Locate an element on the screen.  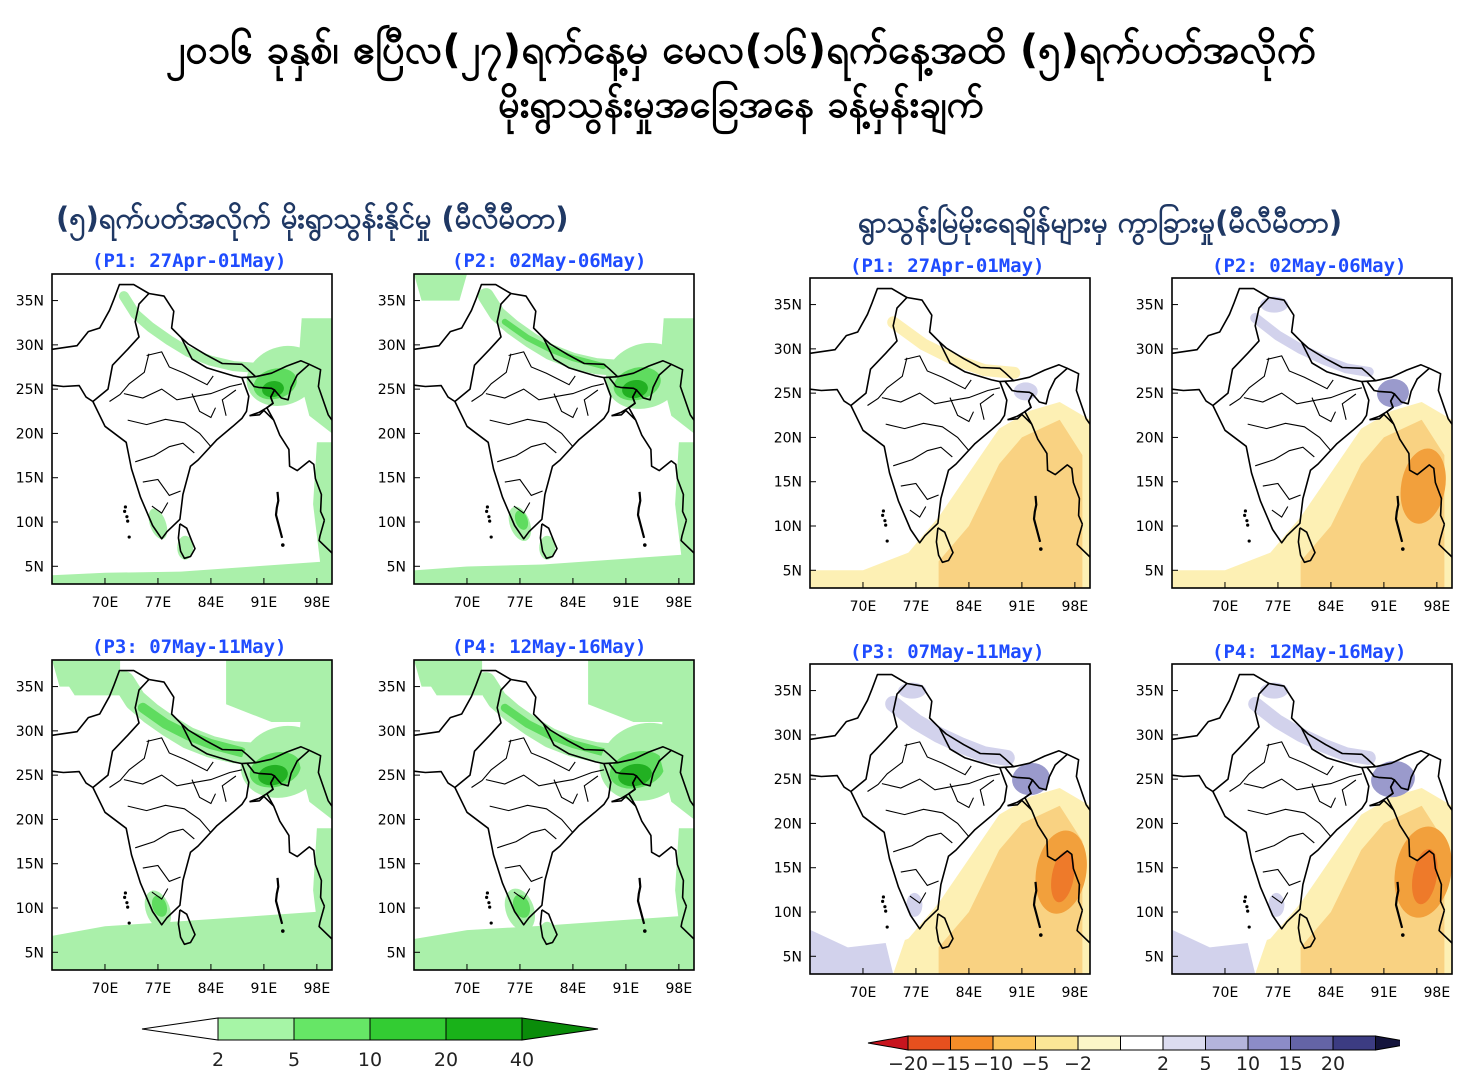
panel-label-left-p1: (P1: 27Apr-01May) is located at coordinates (189, 261).